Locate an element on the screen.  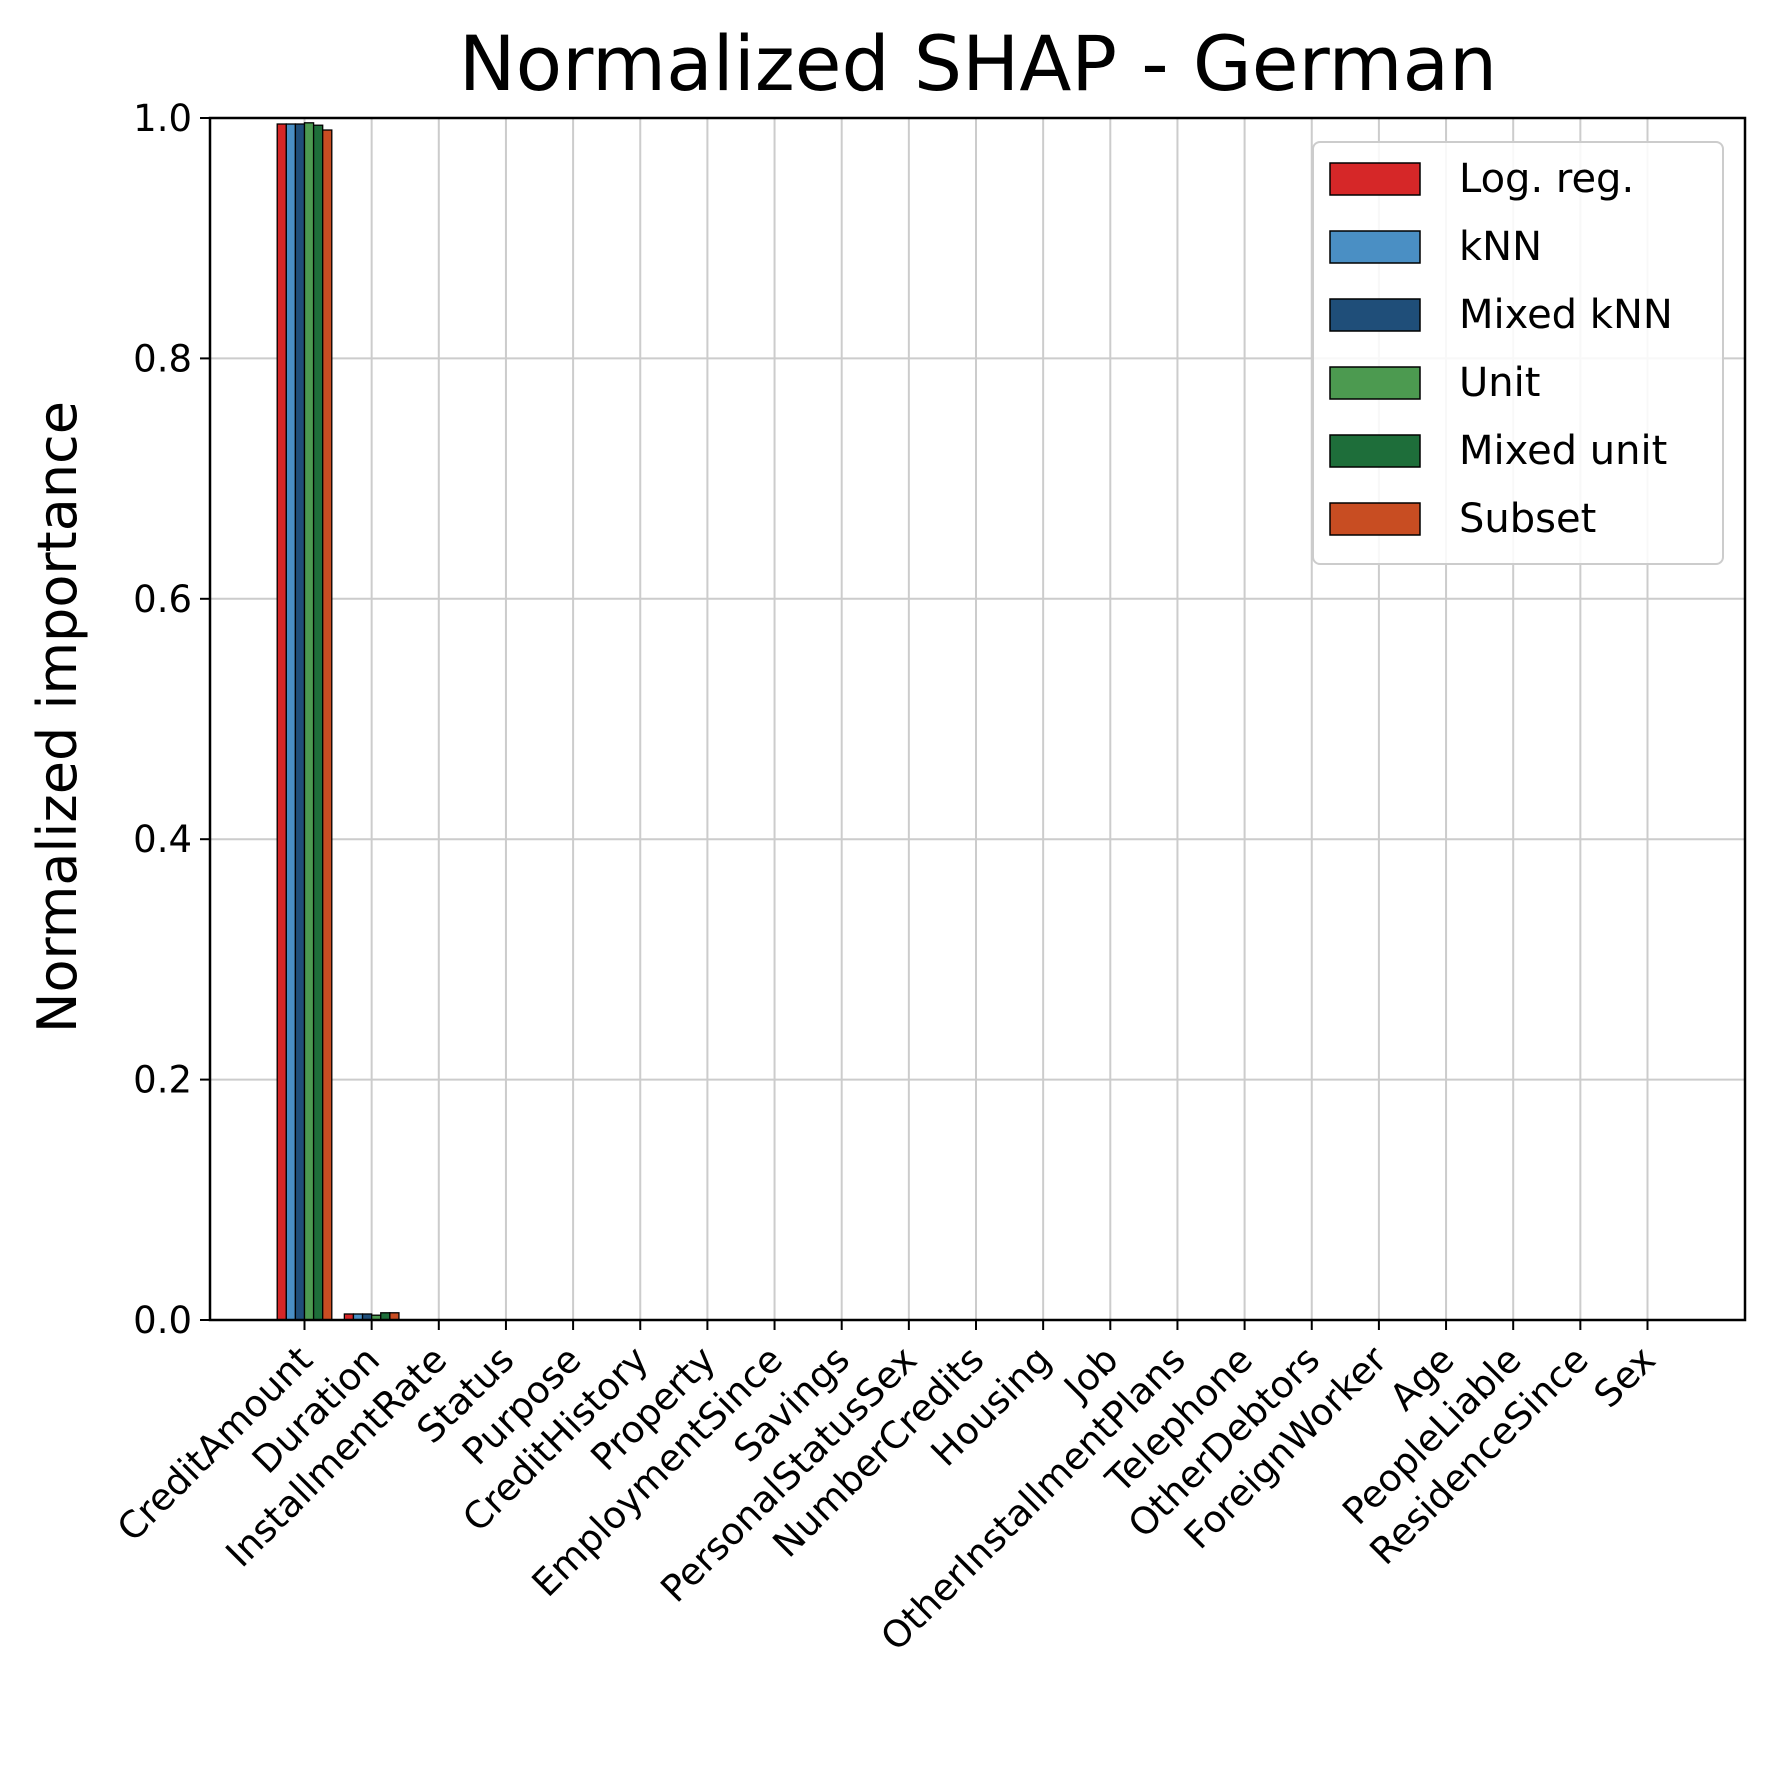
x-tick-label: Sex is located at coordinates (1625, 1377).